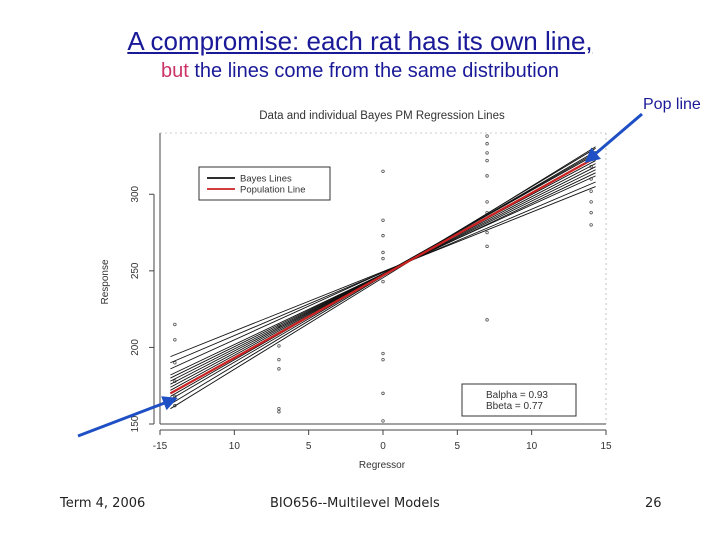 The width and height of the screenshot is (720, 540). I want to click on slide-title: A compromise: each rat has its own line,, so click(360, 41).